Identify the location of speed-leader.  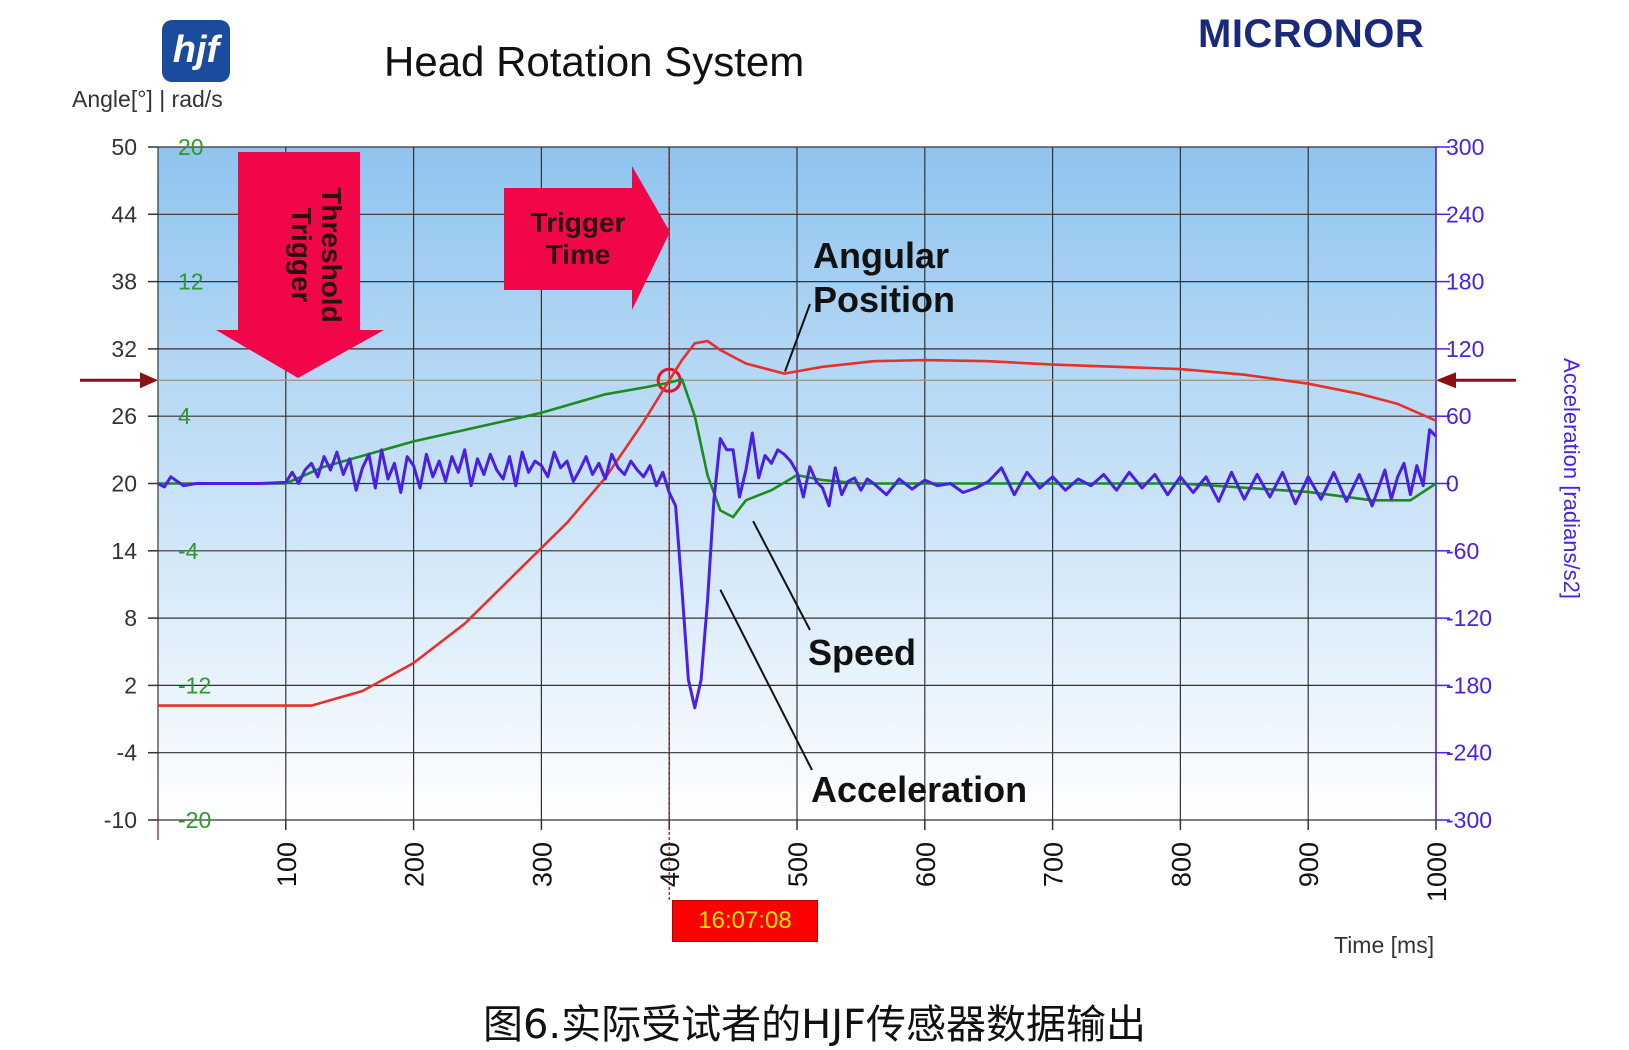
(781, 575).